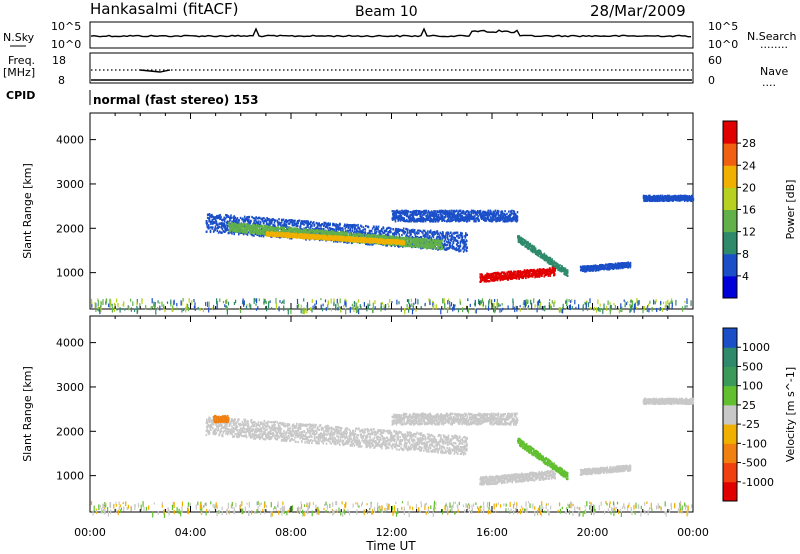 This screenshot has height=554, width=800. I want to click on noise-right-label: N.Search, so click(772, 36).